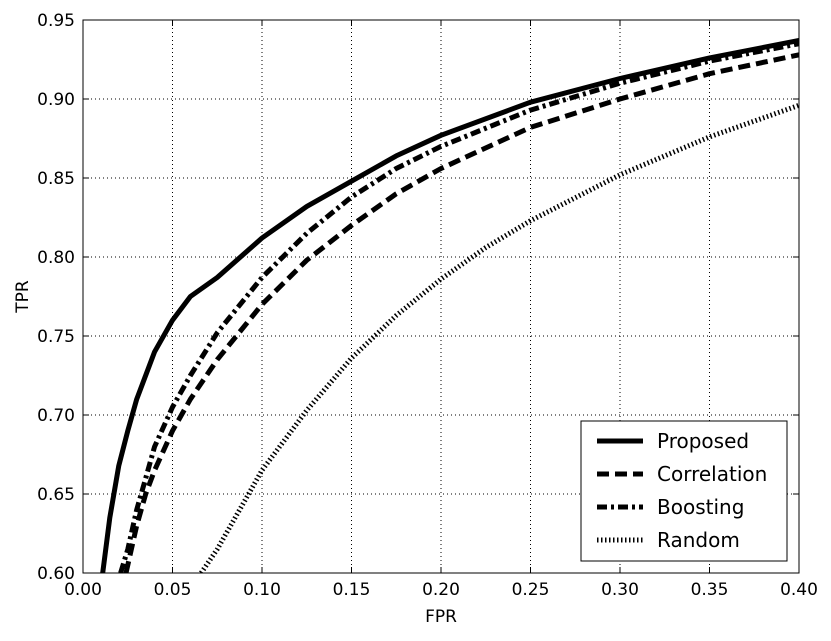  I want to click on legend-label: Correlation, so click(712, 474).